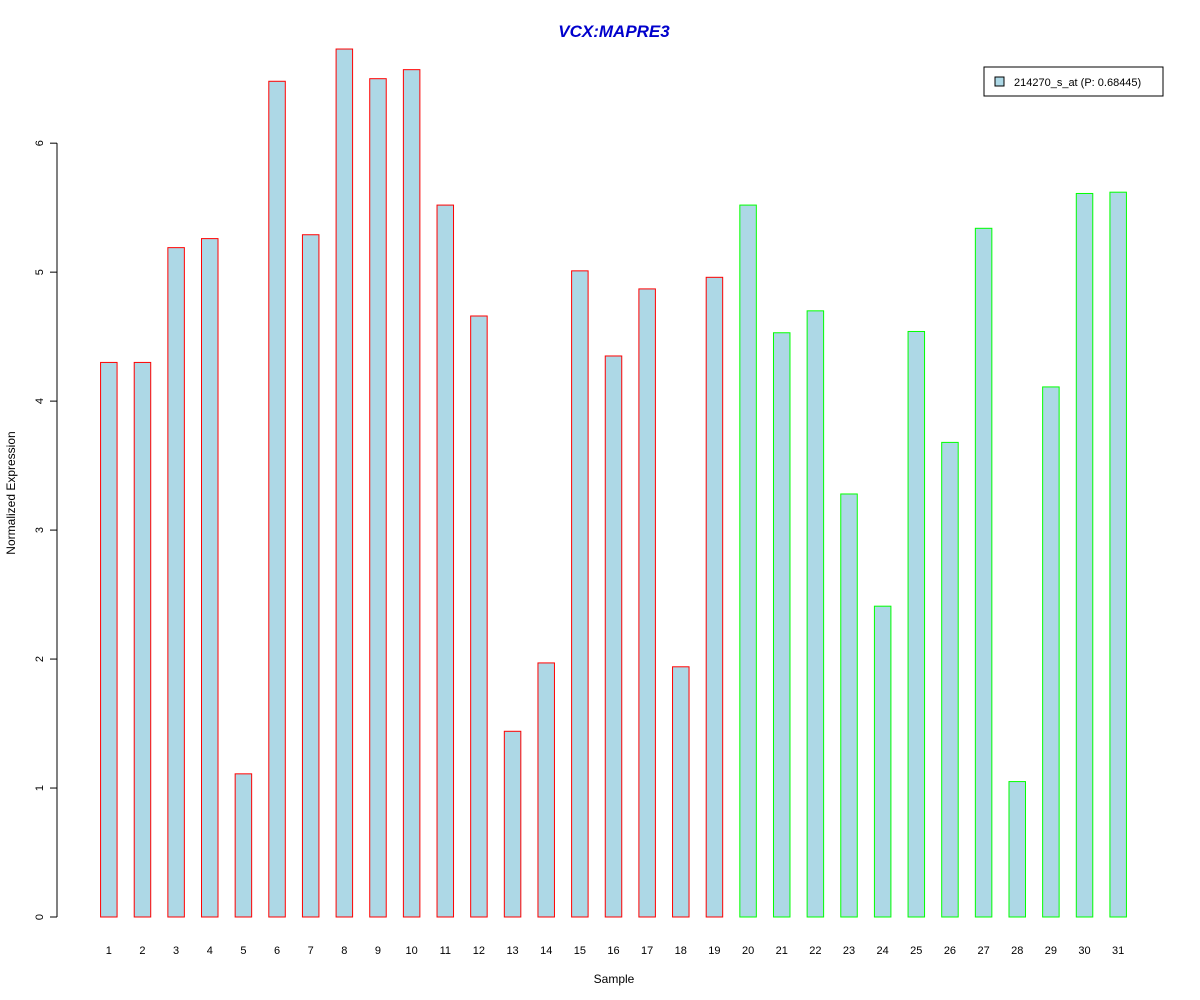 This screenshot has height=1000, width=1200. I want to click on x-tick-label: 14, so click(546, 951).